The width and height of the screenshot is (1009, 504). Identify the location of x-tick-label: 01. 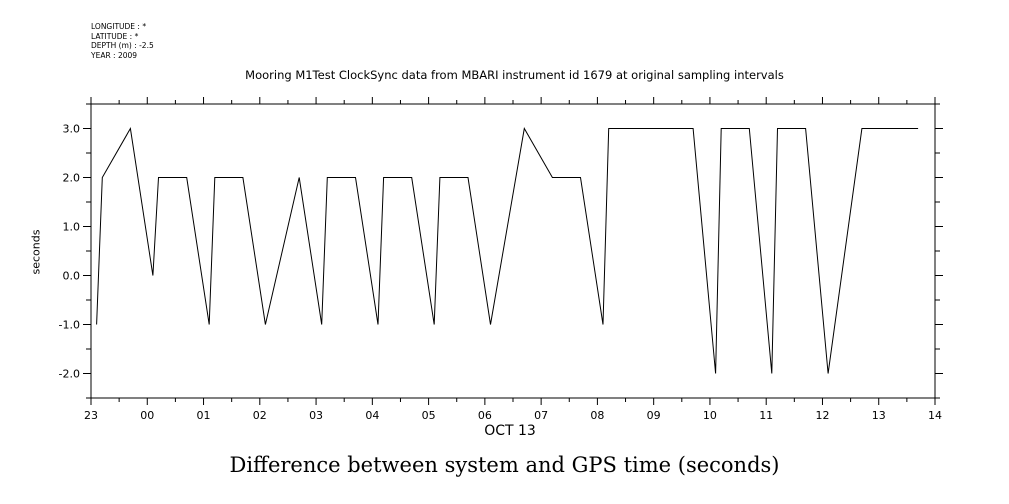
(204, 415).